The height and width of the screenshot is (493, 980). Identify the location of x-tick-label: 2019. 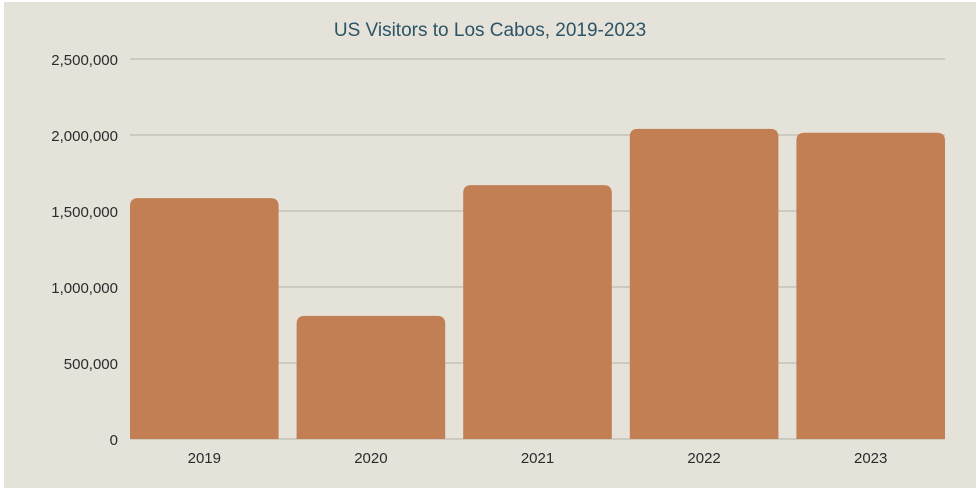
(204, 458).